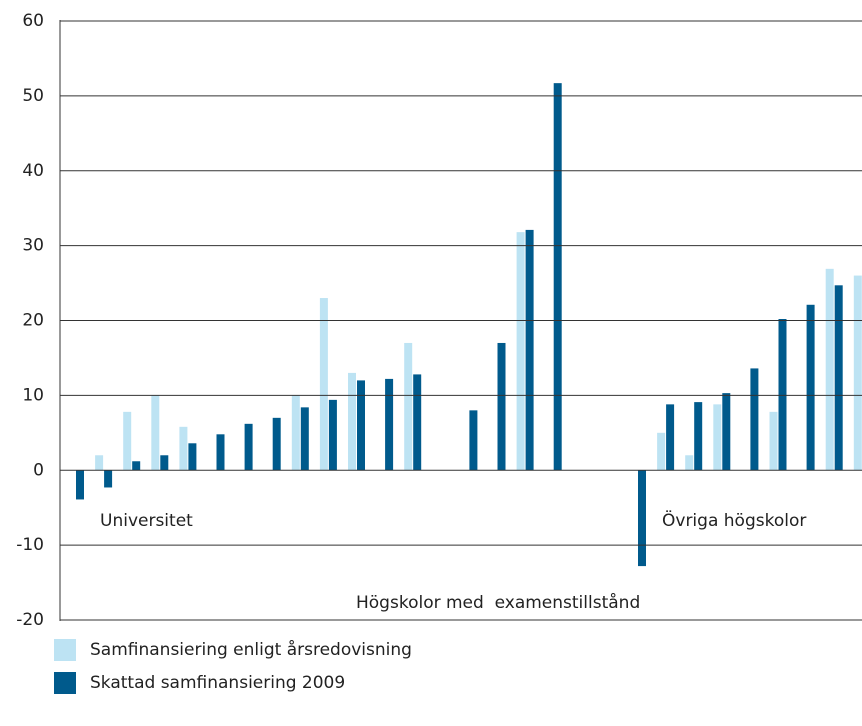  What do you see at coordinates (38, 470) in the screenshot?
I see `y-tick-label: 0` at bounding box center [38, 470].